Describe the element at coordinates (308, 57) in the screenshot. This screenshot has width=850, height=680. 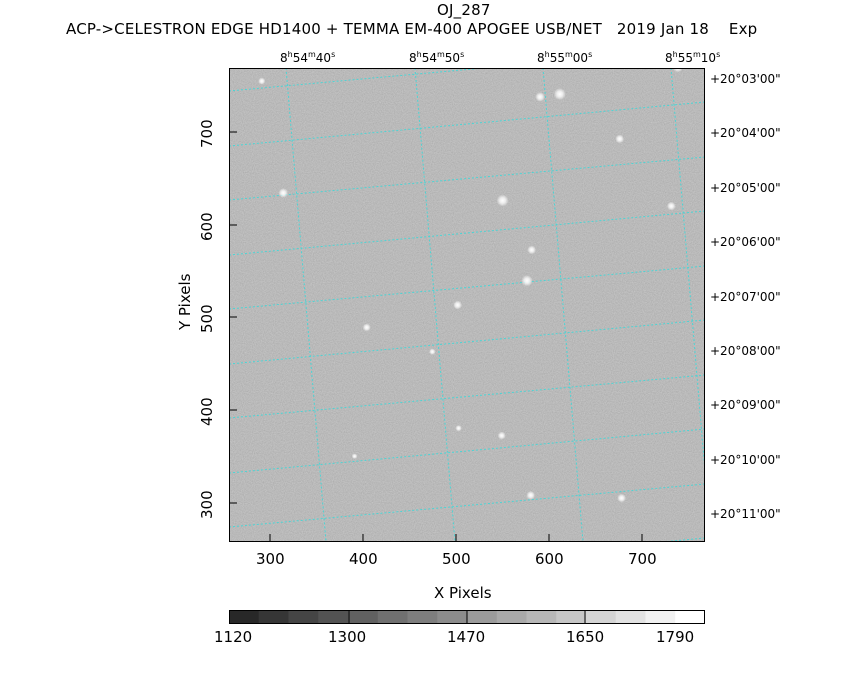
I see `ra-label-1: 8h54m40s` at that location.